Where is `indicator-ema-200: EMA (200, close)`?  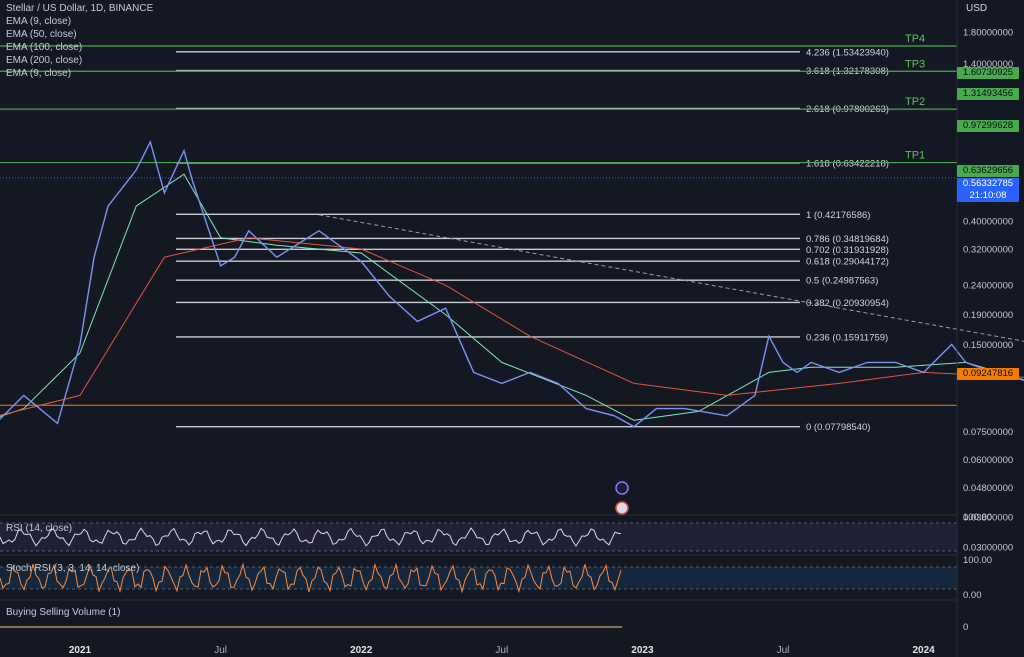 indicator-ema-200: EMA (200, close) is located at coordinates (44, 60).